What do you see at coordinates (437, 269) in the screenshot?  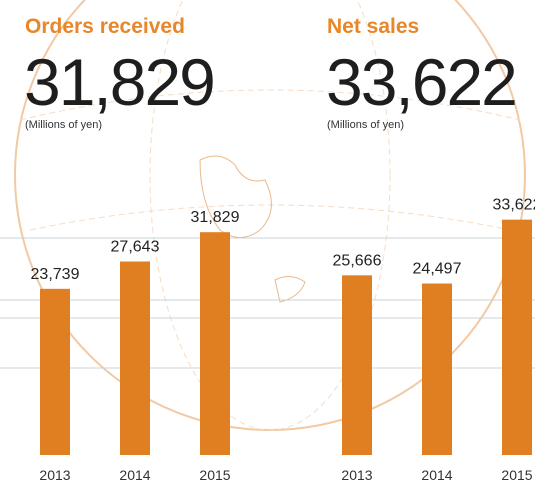 I see `value-label: 24,497` at bounding box center [437, 269].